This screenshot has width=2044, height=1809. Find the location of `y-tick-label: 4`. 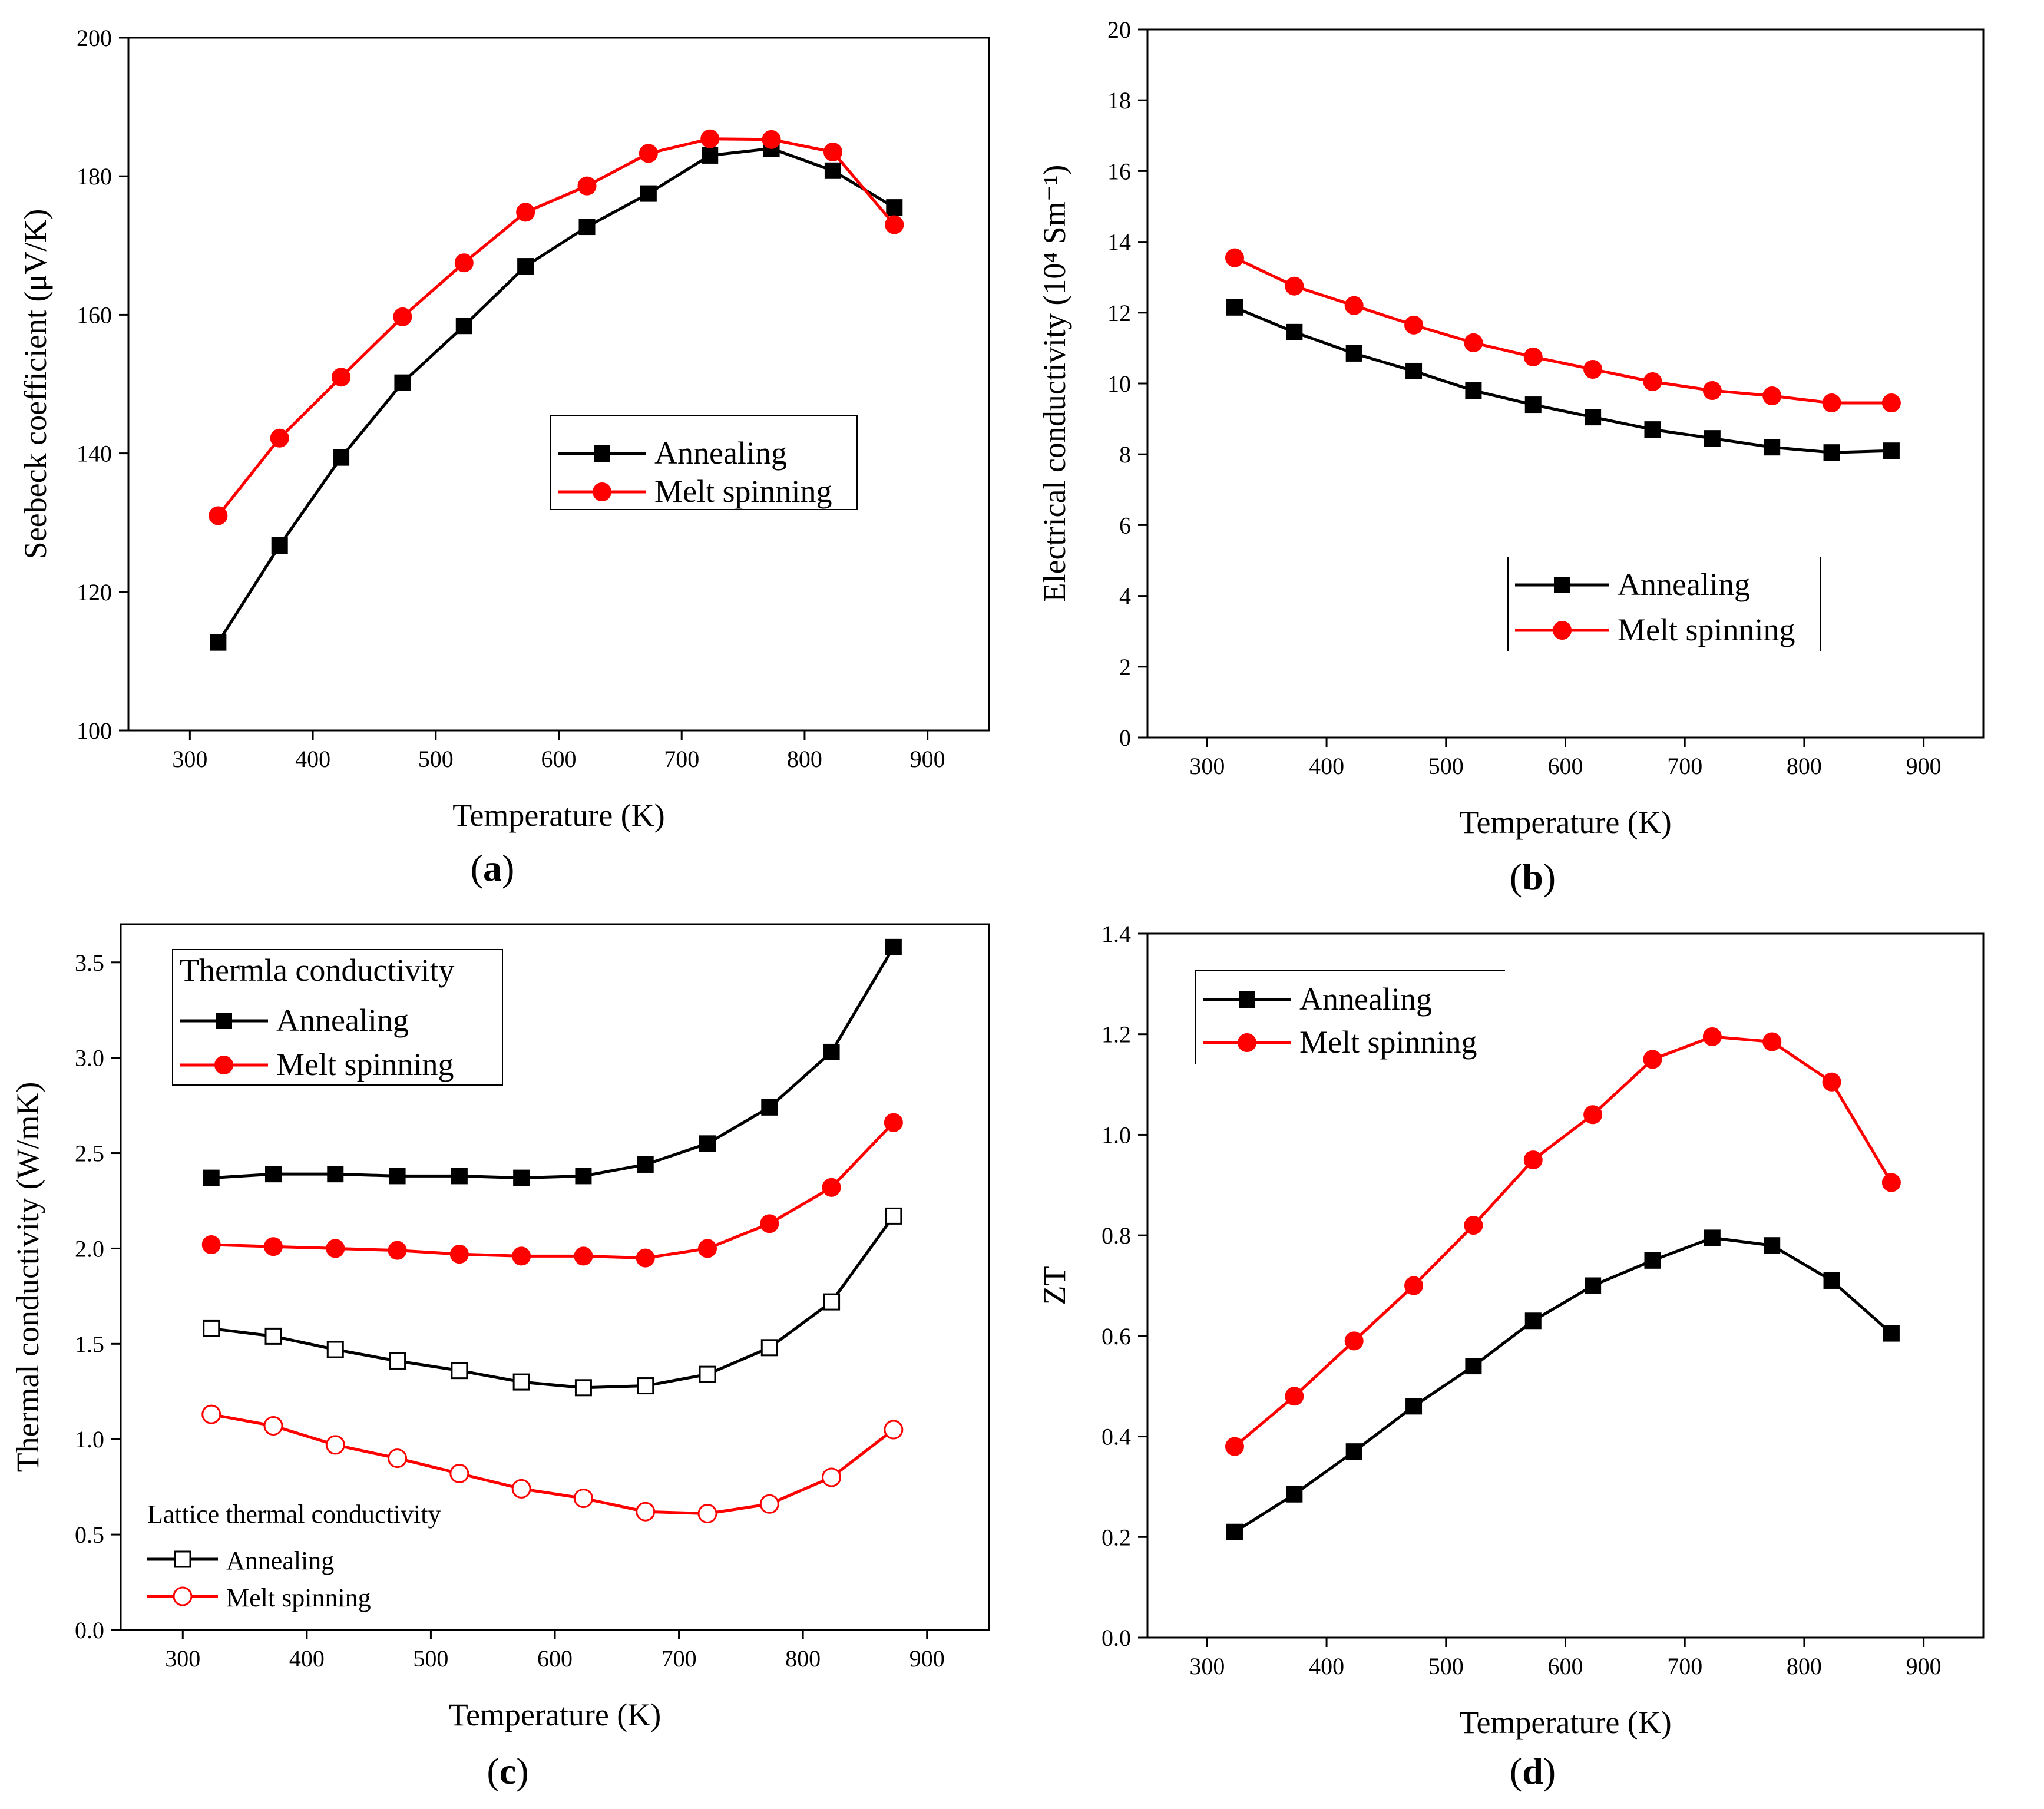

y-tick-label: 4 is located at coordinates (1125, 596).